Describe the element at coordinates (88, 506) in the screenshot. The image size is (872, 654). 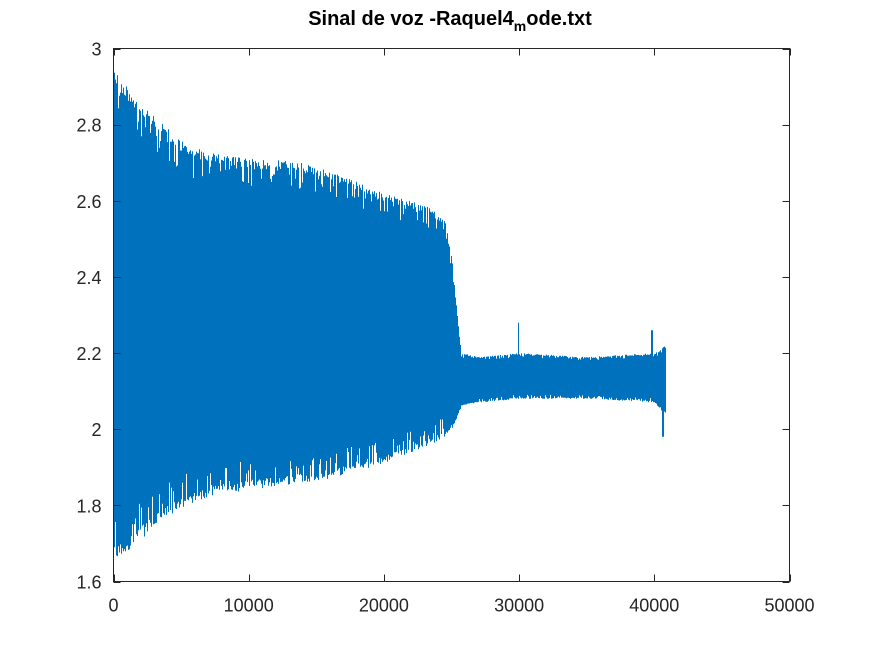
I see `y-tick-label: 1.8` at that location.